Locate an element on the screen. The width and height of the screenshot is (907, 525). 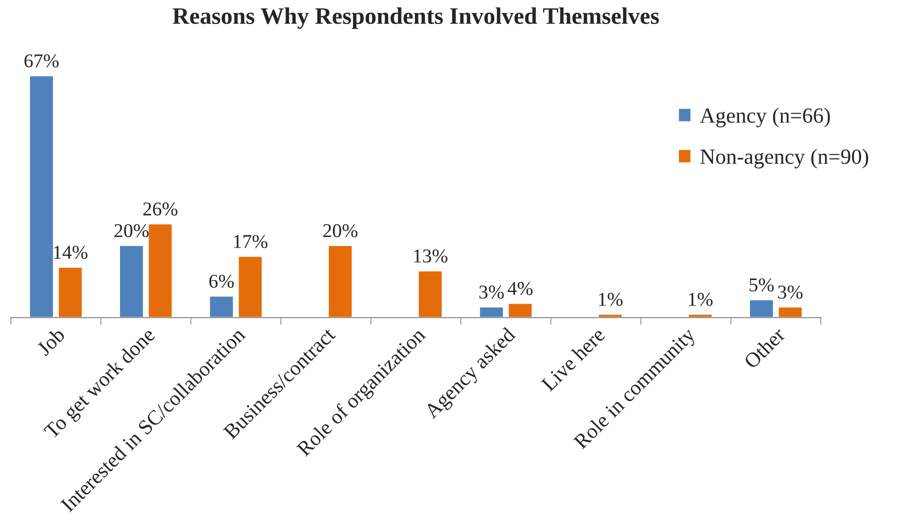
data-label: 6% is located at coordinates (221, 281).